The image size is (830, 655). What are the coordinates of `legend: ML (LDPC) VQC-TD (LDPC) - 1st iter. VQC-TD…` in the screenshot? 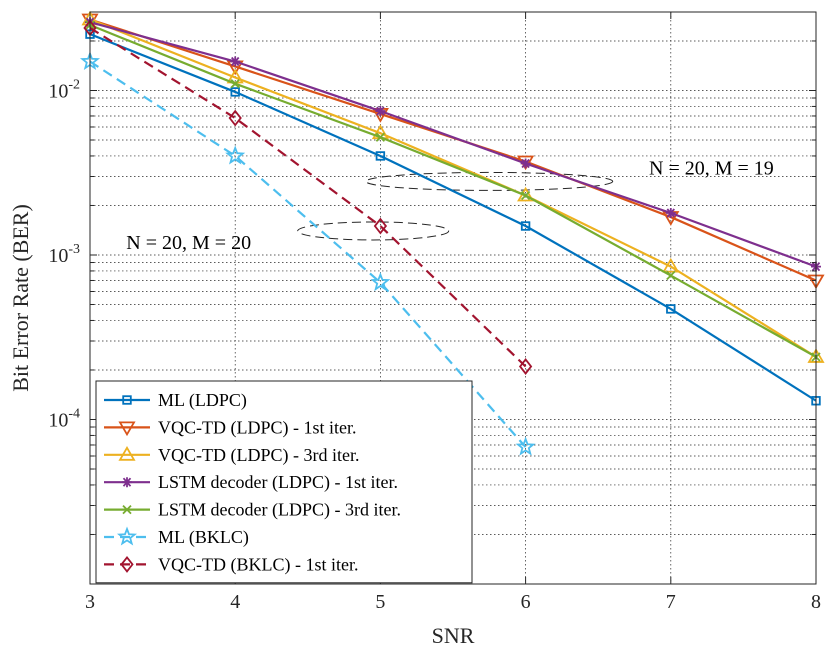 It's located at (284, 482).